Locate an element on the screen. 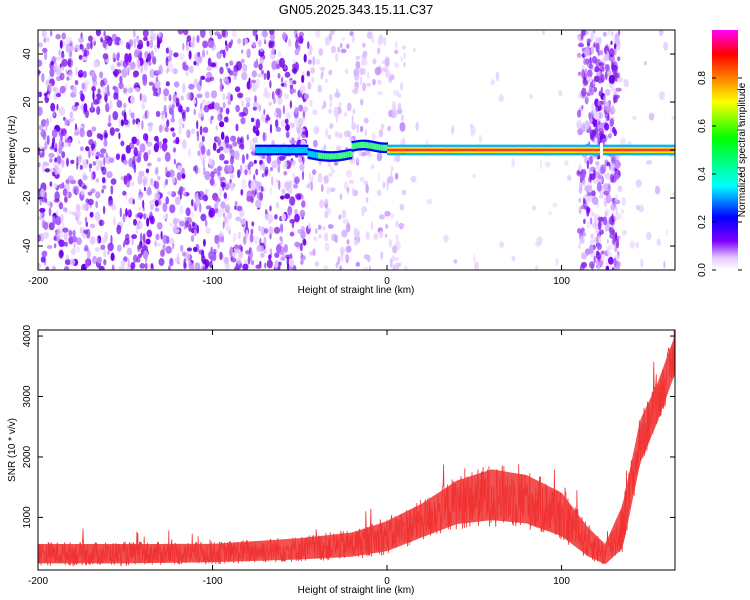  y-tick-label: 3000 is located at coordinates (27, 396).